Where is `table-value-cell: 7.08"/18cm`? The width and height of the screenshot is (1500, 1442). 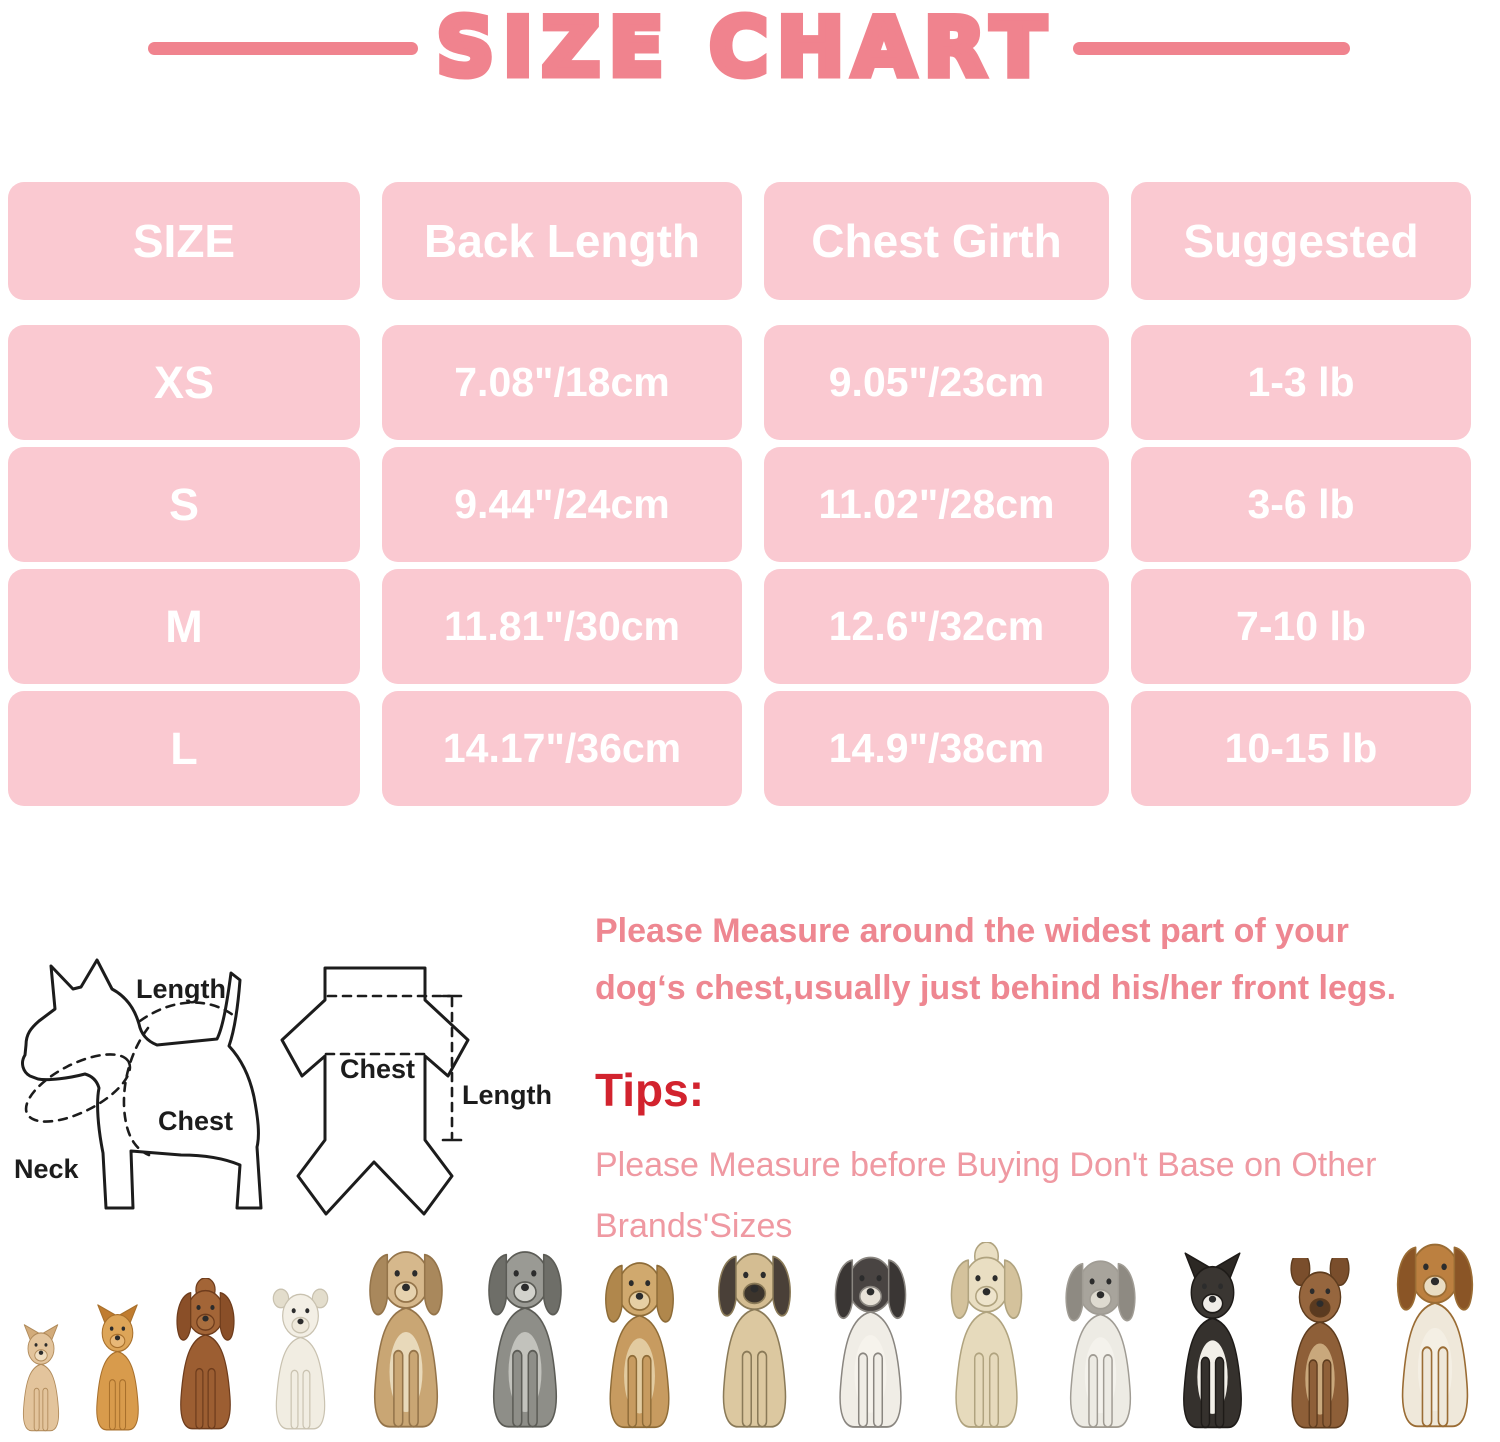
table-value-cell: 7.08"/18cm is located at coordinates (562, 382).